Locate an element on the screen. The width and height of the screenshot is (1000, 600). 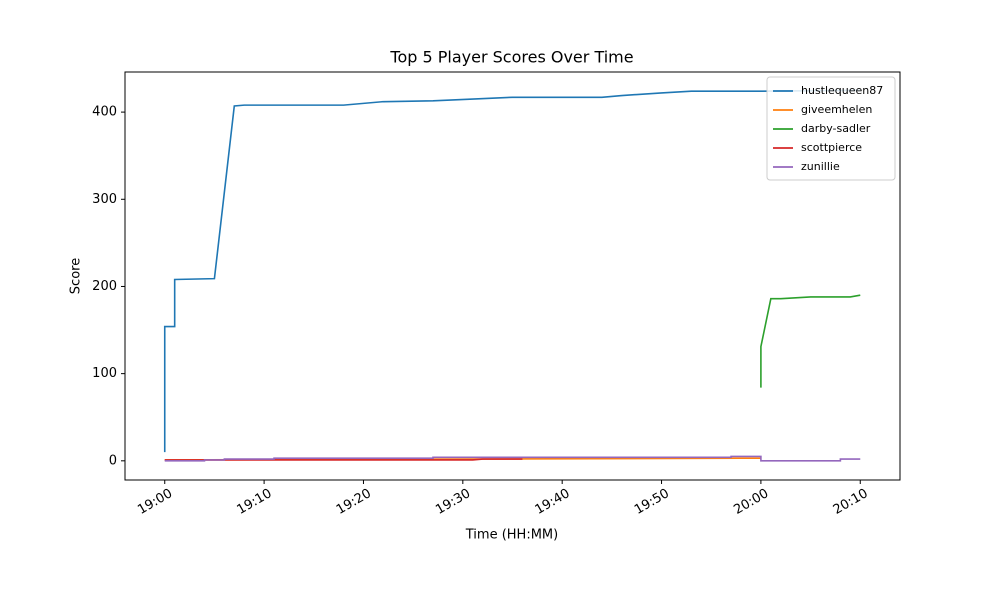
y-tick-label: 400 is located at coordinates (104, 112).